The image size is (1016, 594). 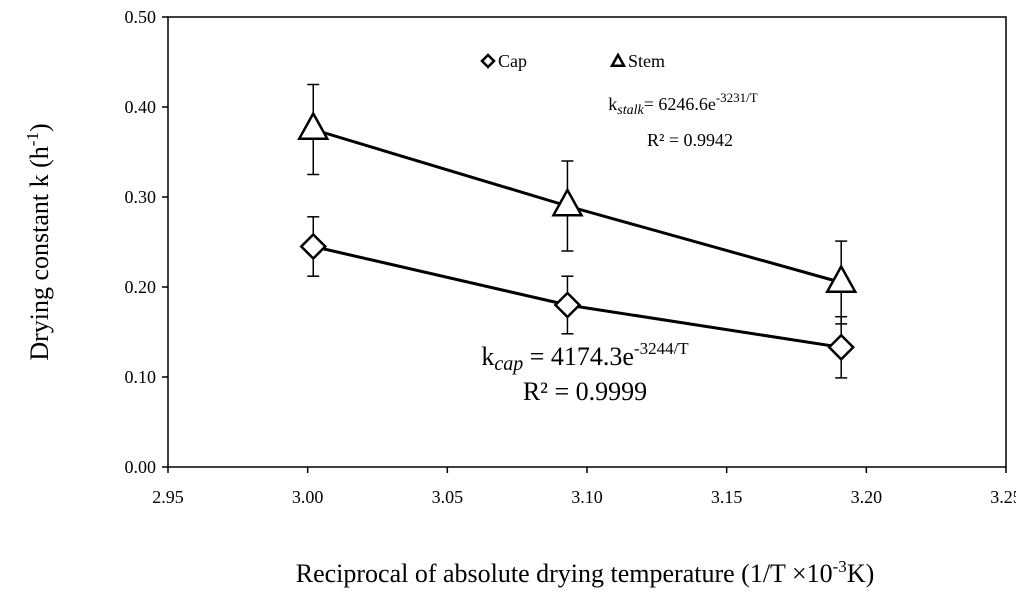 What do you see at coordinates (32, 139) in the screenshot?
I see `y-axis-title-sup: -1` at bounding box center [32, 139].